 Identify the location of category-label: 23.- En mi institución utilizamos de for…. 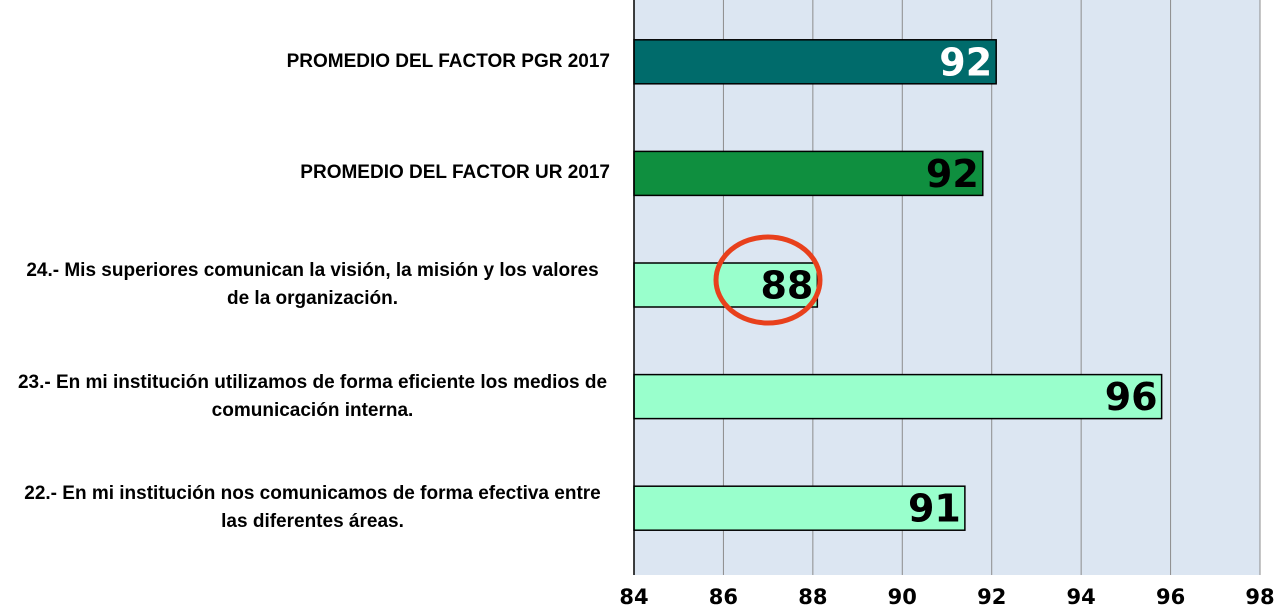
(312, 396).